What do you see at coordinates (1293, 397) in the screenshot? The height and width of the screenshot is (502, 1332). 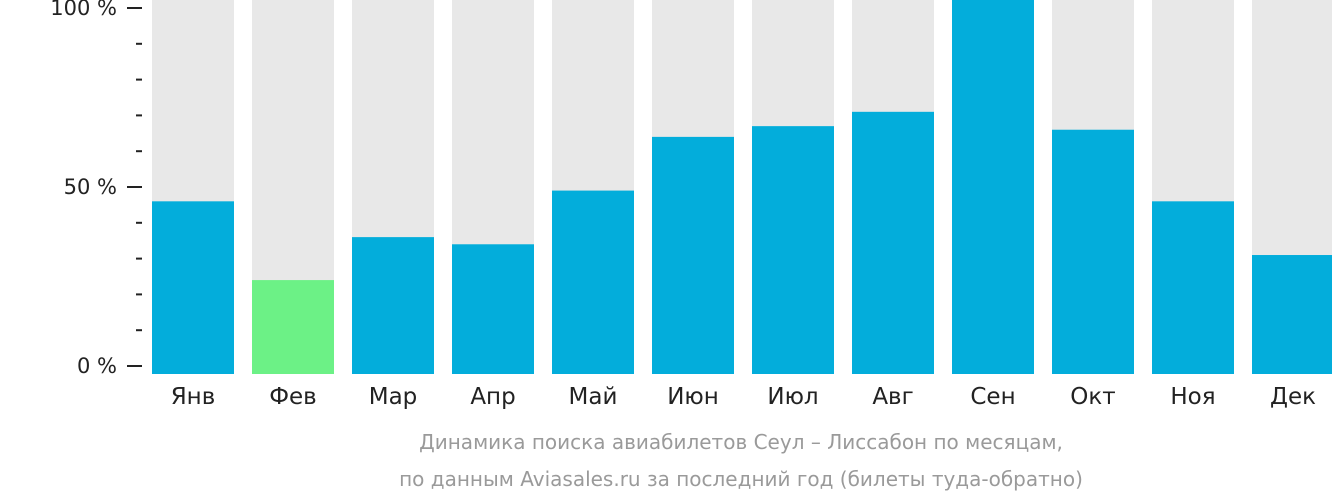 I see `x-tick-label: Дек` at bounding box center [1293, 397].